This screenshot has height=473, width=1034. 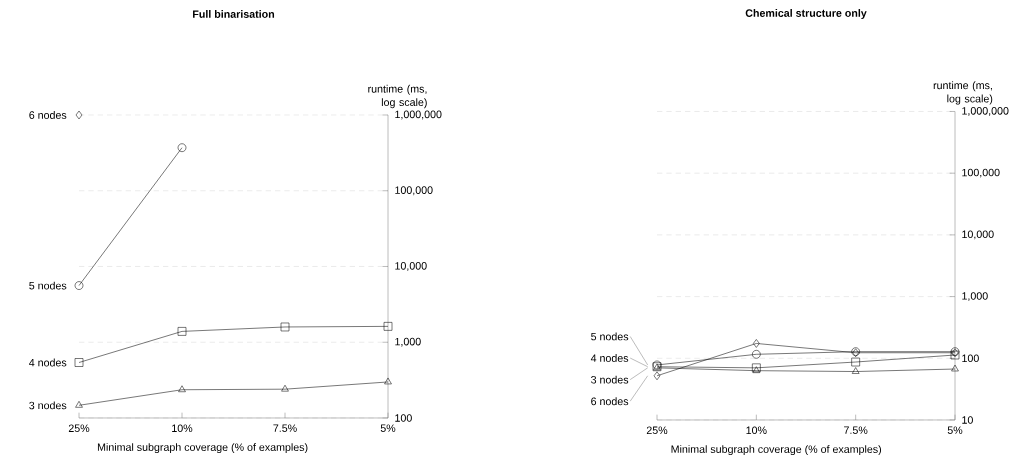 What do you see at coordinates (234, 14) in the screenshot?
I see `chart-title: Full binarisation` at bounding box center [234, 14].